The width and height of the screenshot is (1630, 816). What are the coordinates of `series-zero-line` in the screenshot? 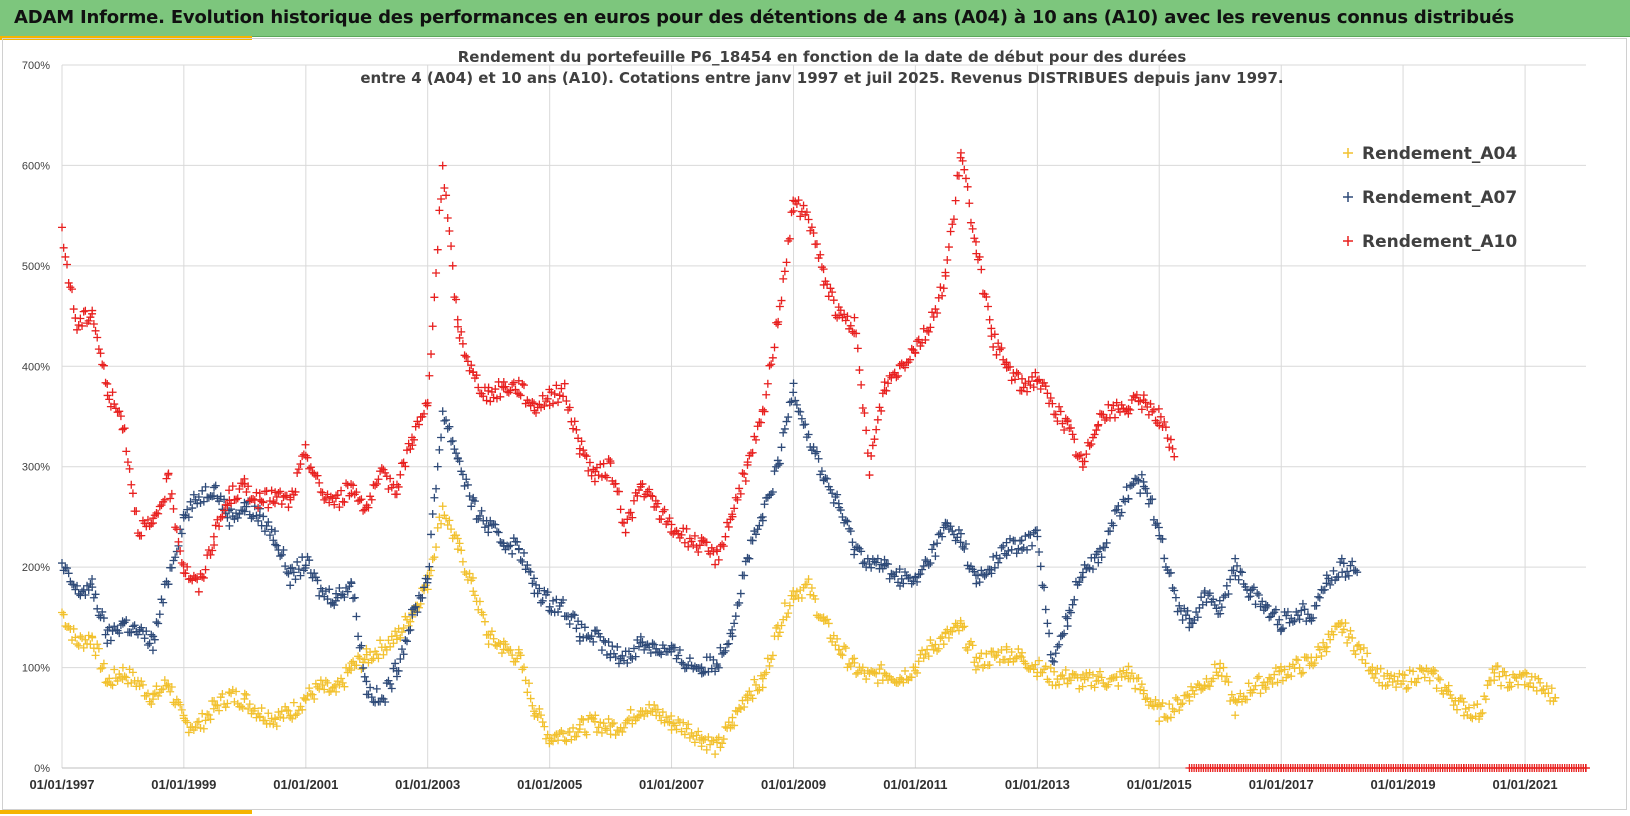 It's located at (1387, 768).